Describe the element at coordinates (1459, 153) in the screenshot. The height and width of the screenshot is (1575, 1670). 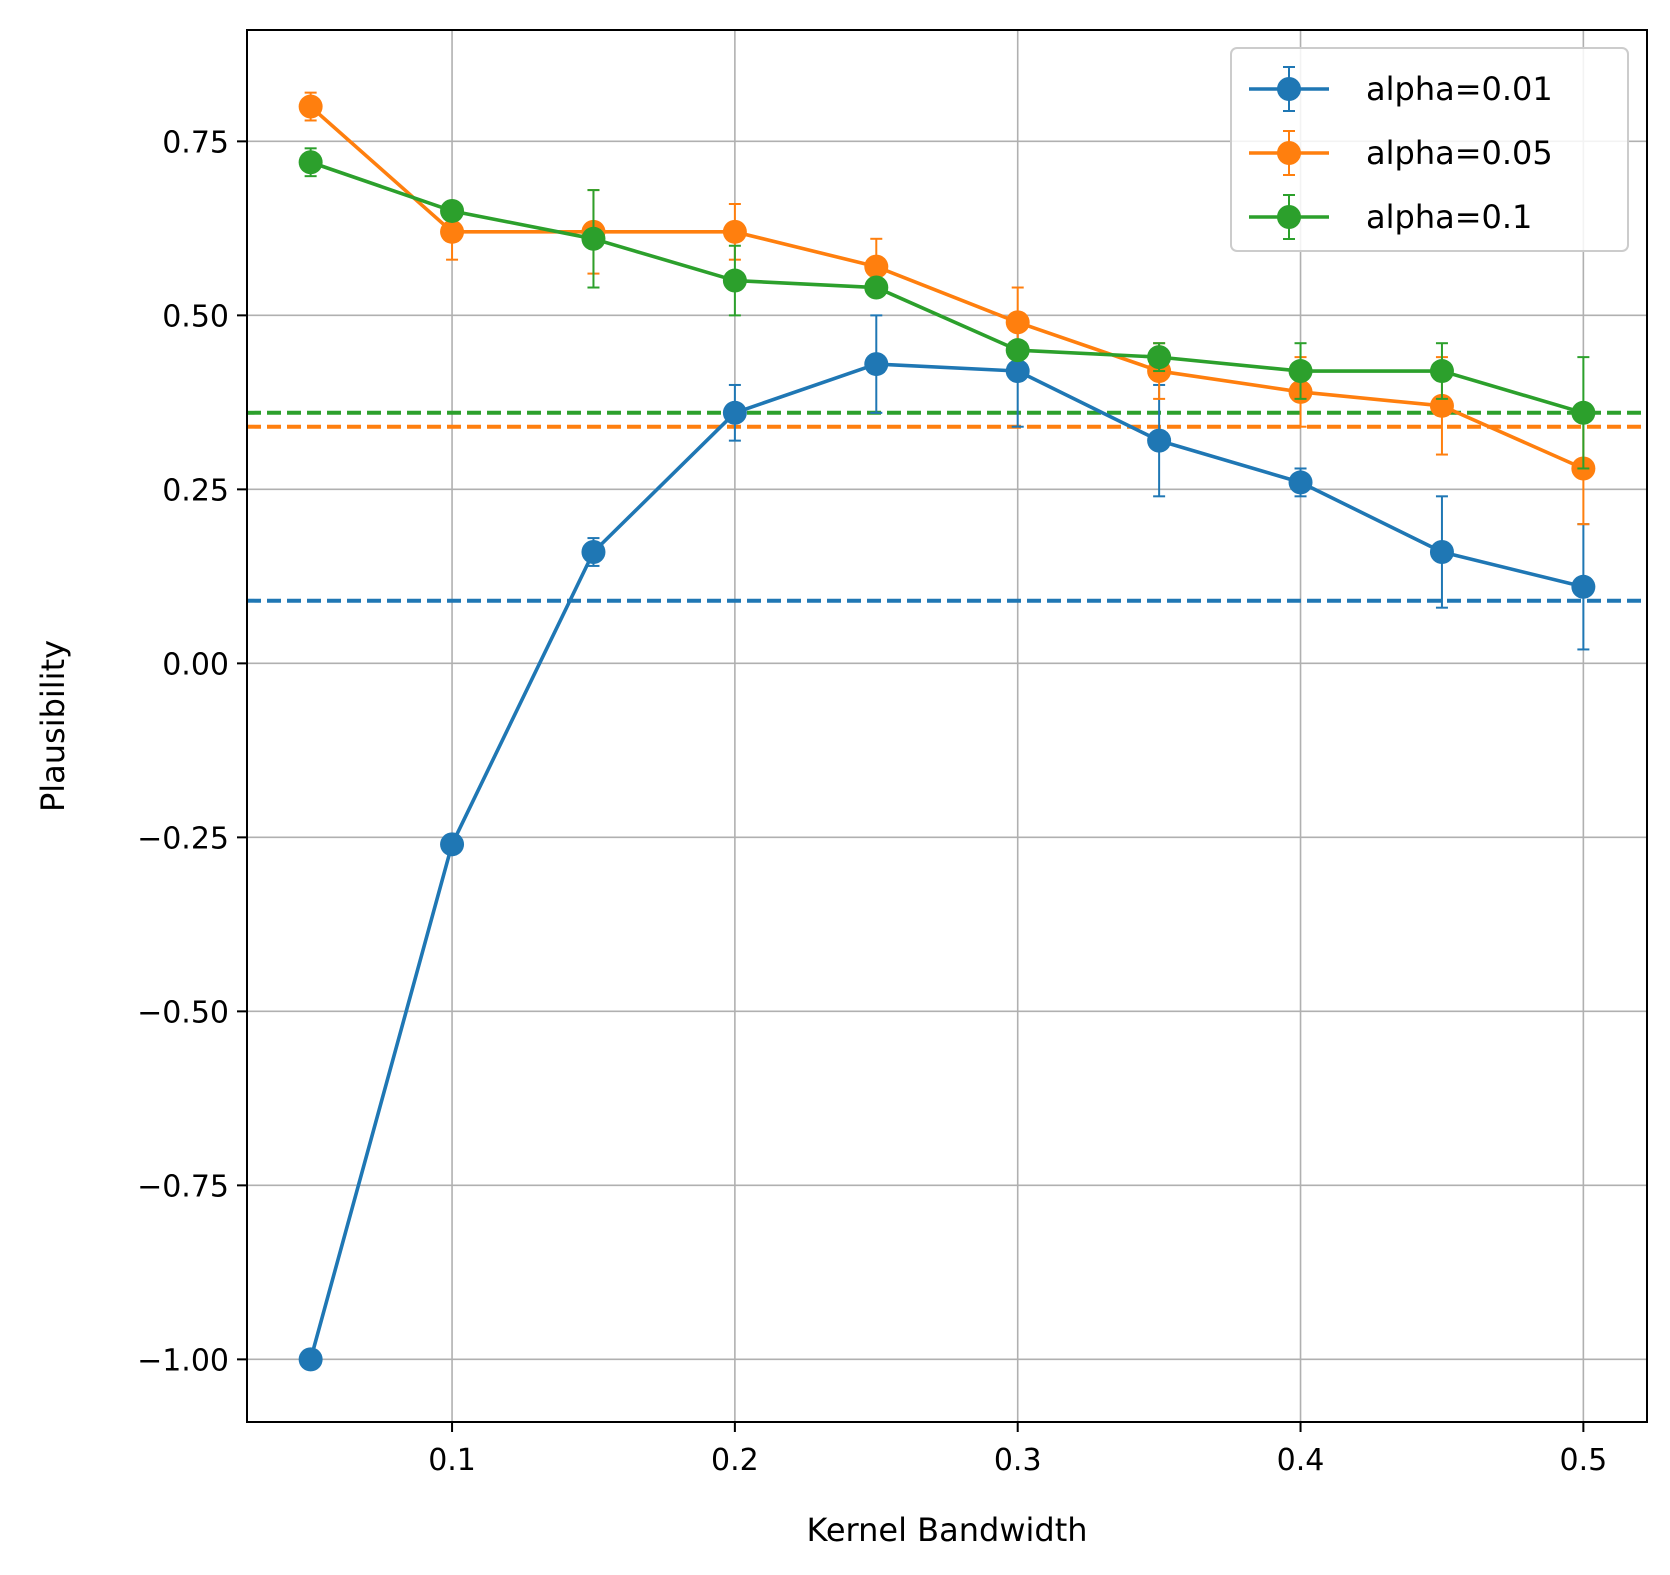
I see `legend-label: alpha=0.05` at that location.